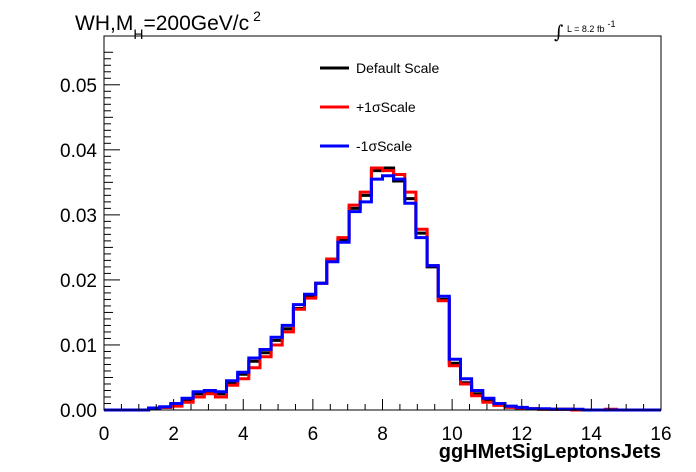 This screenshot has height=472, width=696. What do you see at coordinates (78, 346) in the screenshot?
I see `y-tick-label: 0.01` at bounding box center [78, 346].